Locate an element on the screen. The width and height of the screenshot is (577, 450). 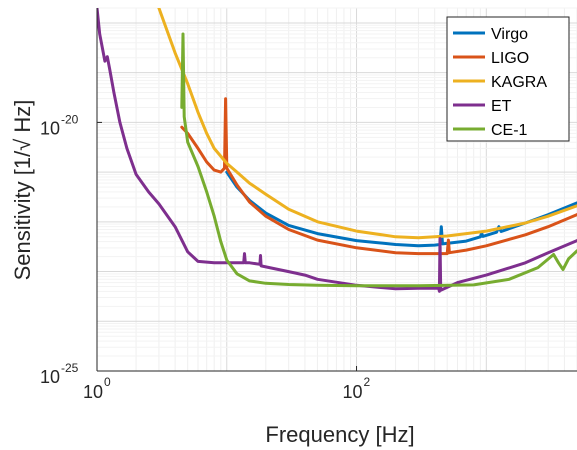
x-tick-label-exponent: 2 is located at coordinates (367, 382).